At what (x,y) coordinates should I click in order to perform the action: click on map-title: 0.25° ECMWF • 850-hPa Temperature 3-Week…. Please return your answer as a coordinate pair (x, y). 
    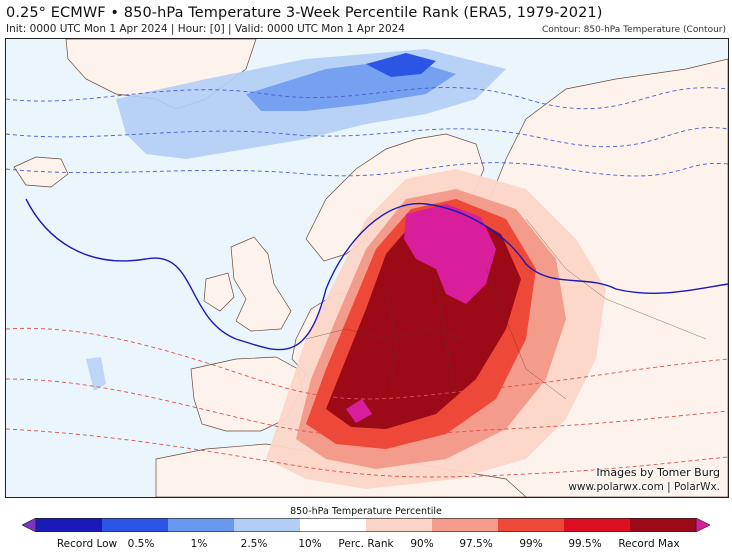
    Looking at the image, I should click on (304, 13).